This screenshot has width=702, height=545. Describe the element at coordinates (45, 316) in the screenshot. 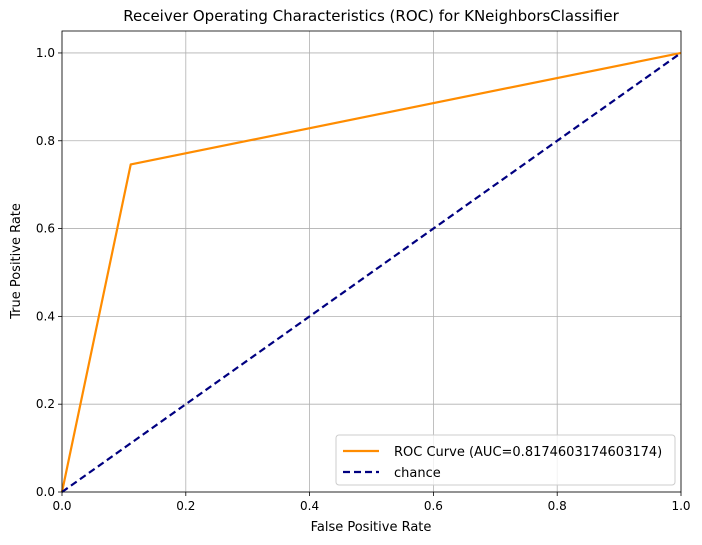

I see `y-tick-label: 0.4` at that location.